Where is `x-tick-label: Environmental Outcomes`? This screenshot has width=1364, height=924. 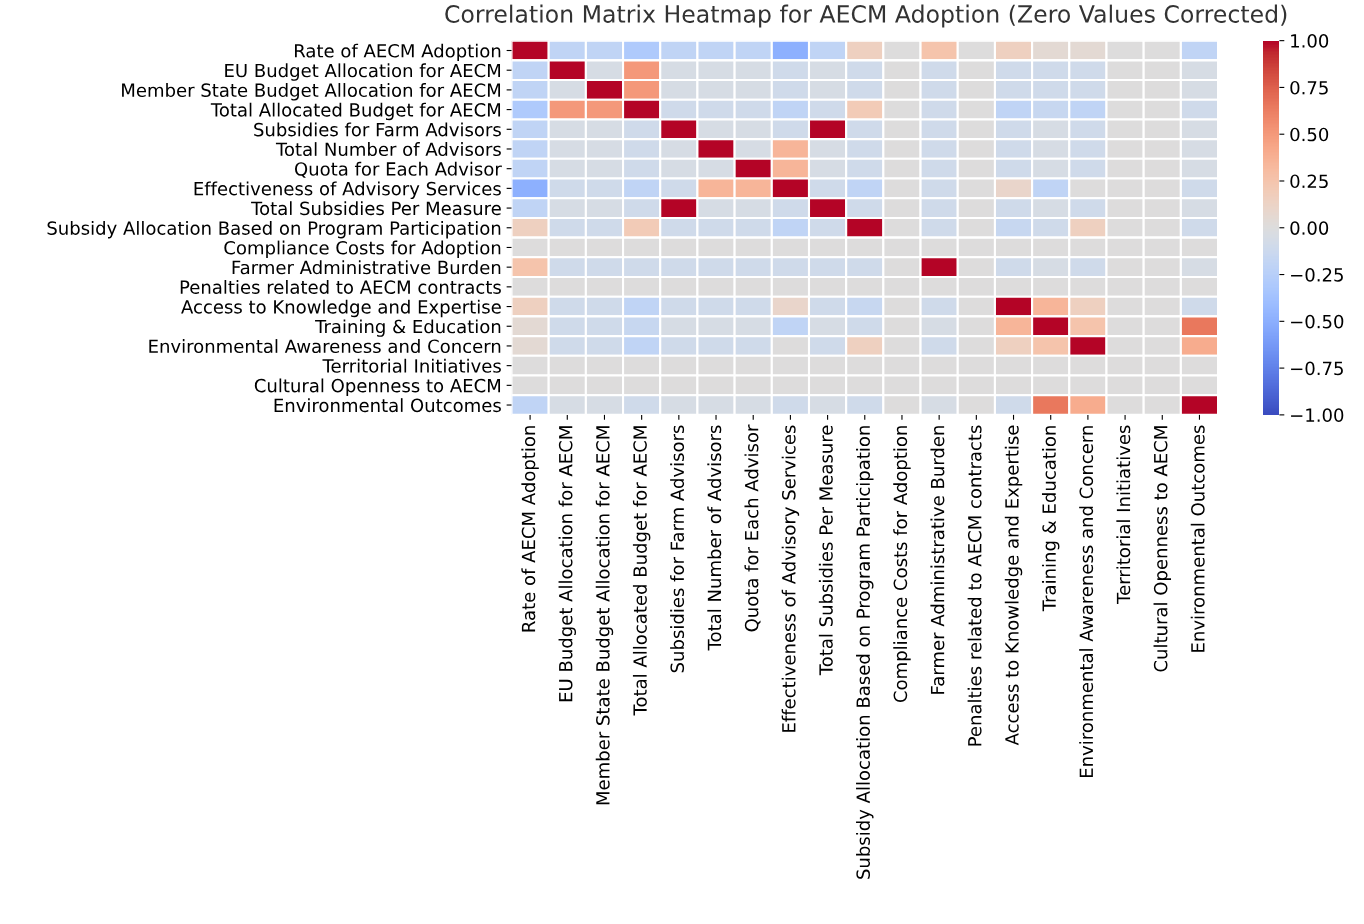
x-tick-label: Environmental Outcomes is located at coordinates (1197, 538).